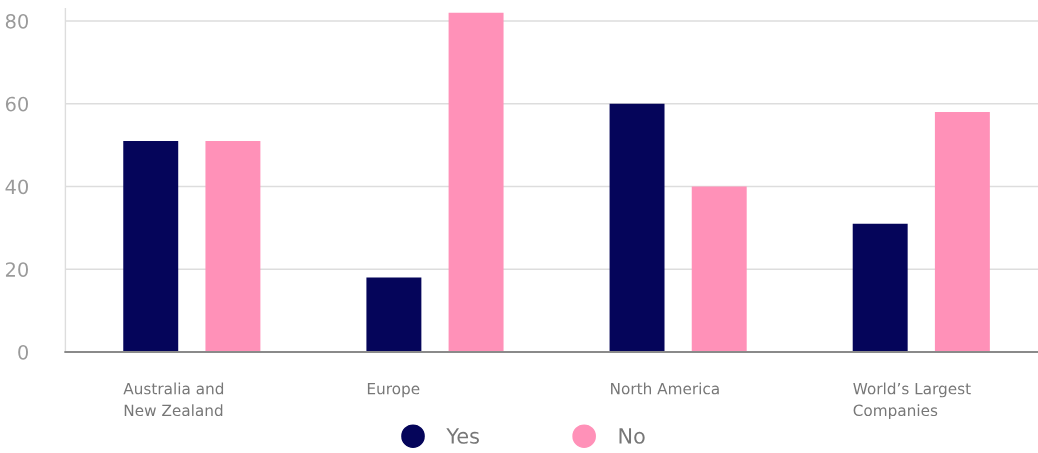 The height and width of the screenshot is (453, 1038). I want to click on x-tick-label: Australia and New Zealand, so click(173, 399).